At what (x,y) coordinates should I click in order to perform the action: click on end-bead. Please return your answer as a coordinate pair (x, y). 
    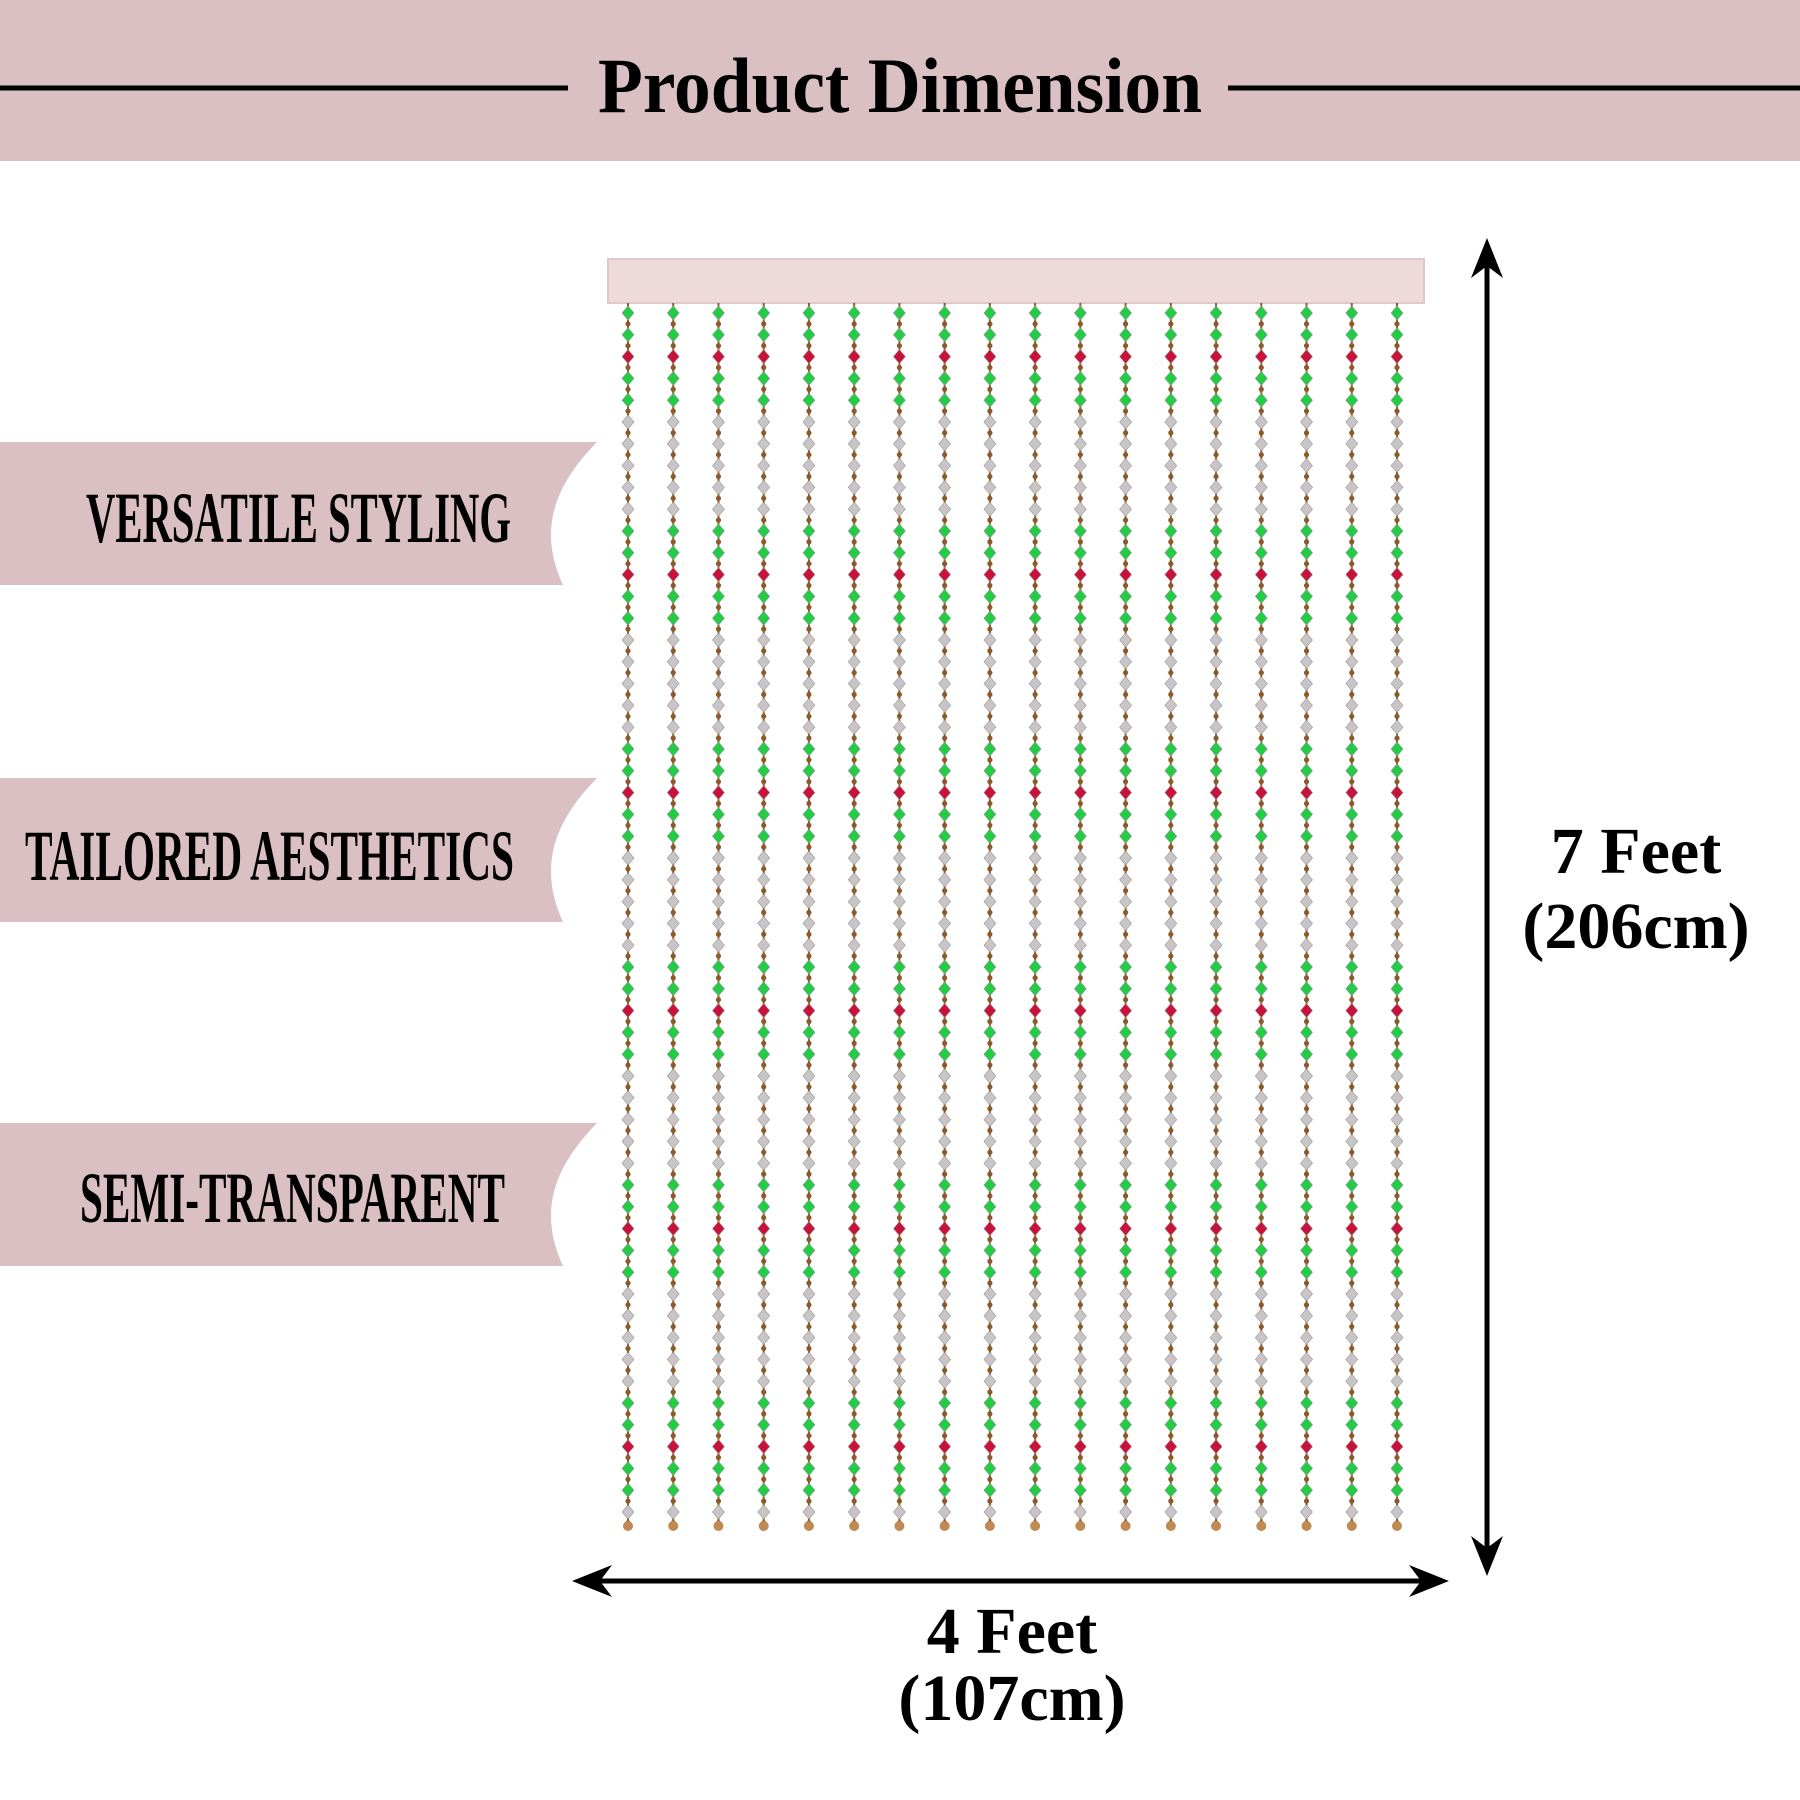
    Looking at the image, I should click on (899, 1526).